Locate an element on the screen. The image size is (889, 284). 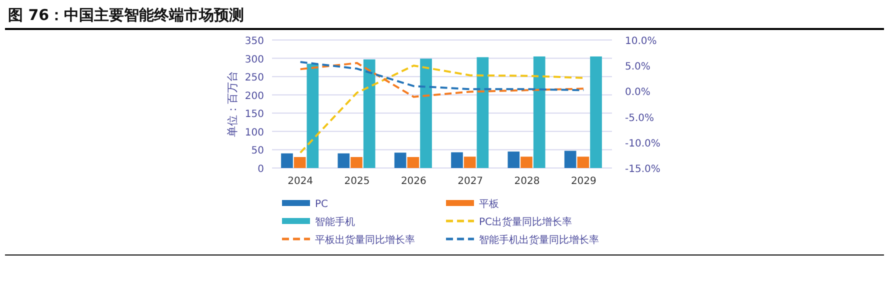
y-tick-label: 0 is located at coordinates (261, 169).